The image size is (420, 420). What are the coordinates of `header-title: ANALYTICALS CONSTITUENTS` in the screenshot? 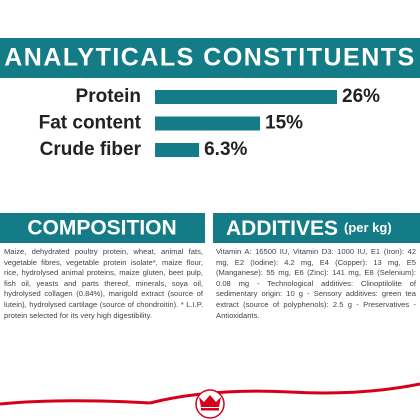 It's located at (209, 58).